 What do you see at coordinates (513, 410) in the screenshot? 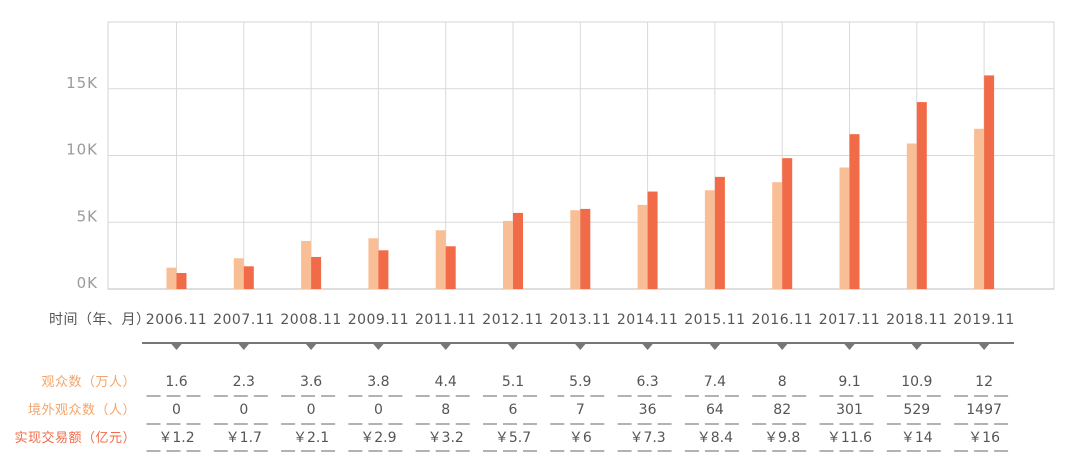
I see `table-cell: 6` at bounding box center [513, 410].